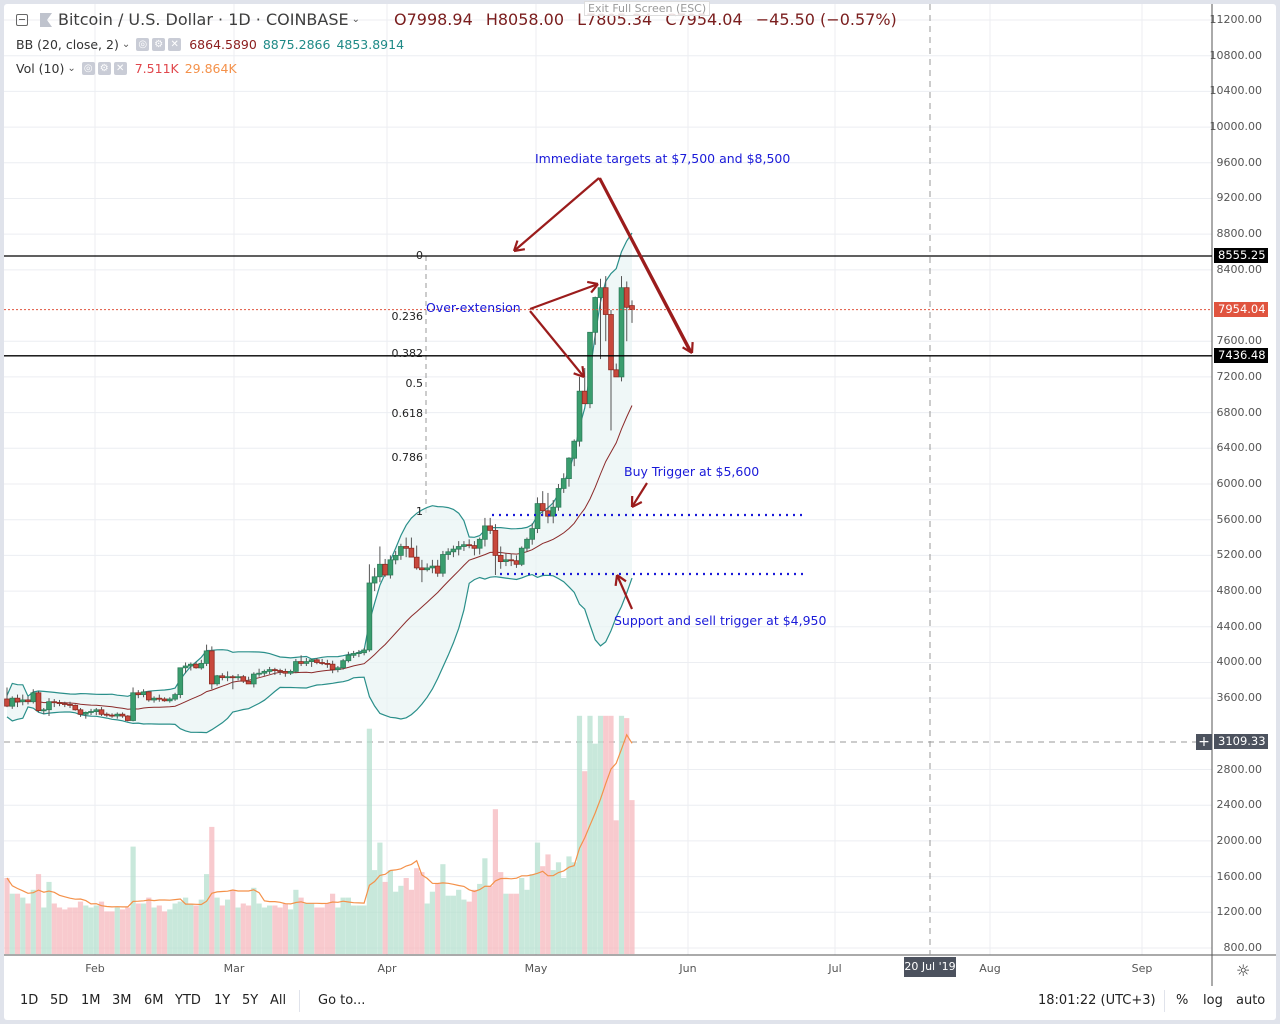 The height and width of the screenshot is (1024, 1280). What do you see at coordinates (407, 413) in the screenshot?
I see `fib-level-0618: 0.618` at bounding box center [407, 413].